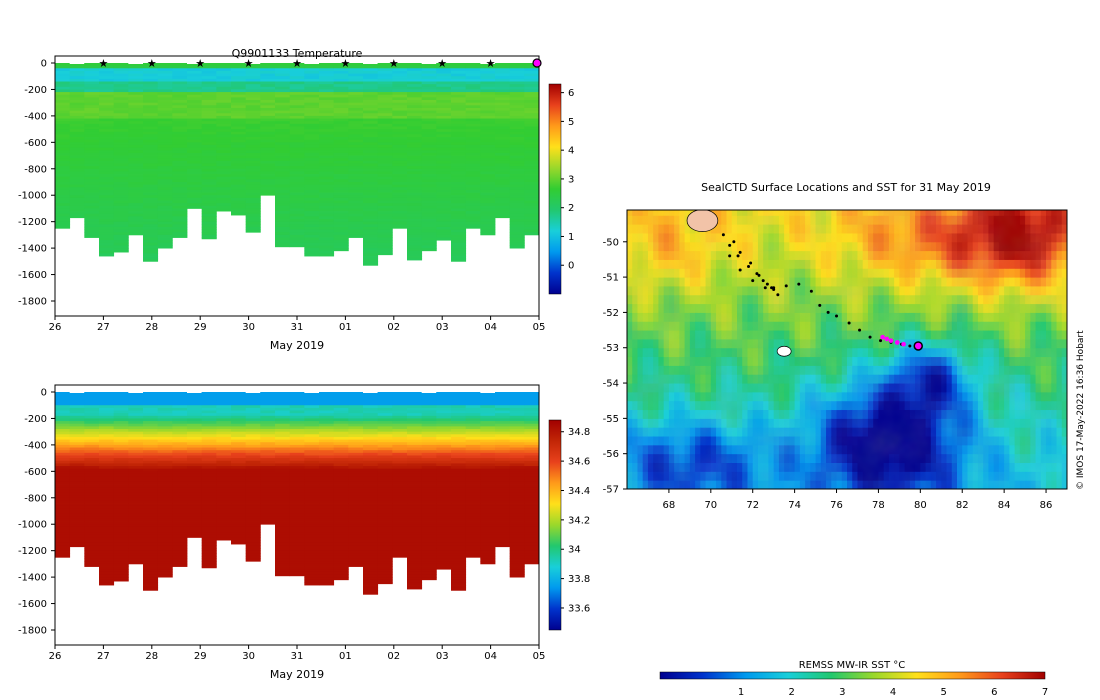 The width and height of the screenshot is (1100, 700). I want to click on colorbar-tick-label: 34.2, so click(579, 520).